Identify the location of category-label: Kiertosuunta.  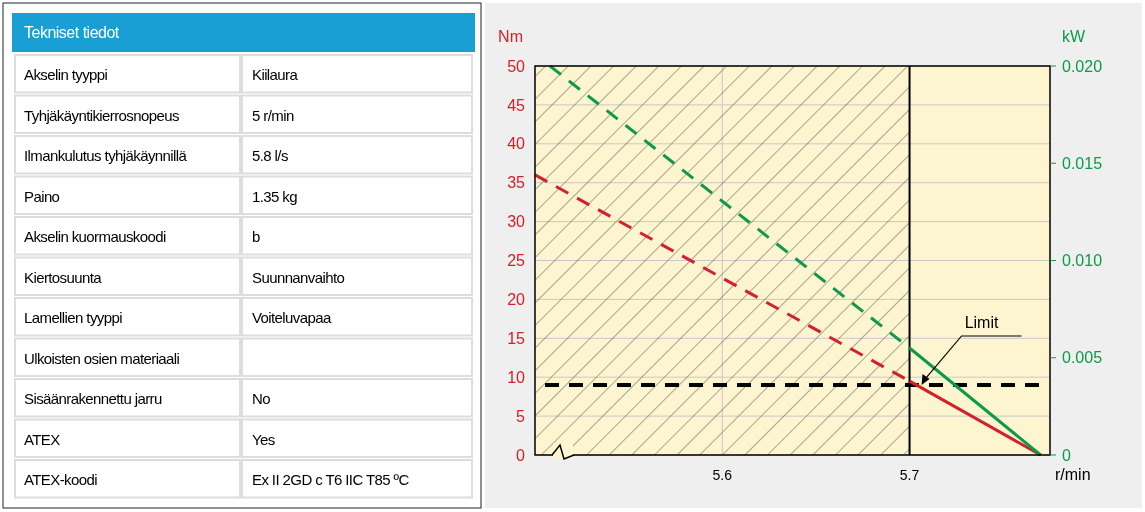
(63, 277).